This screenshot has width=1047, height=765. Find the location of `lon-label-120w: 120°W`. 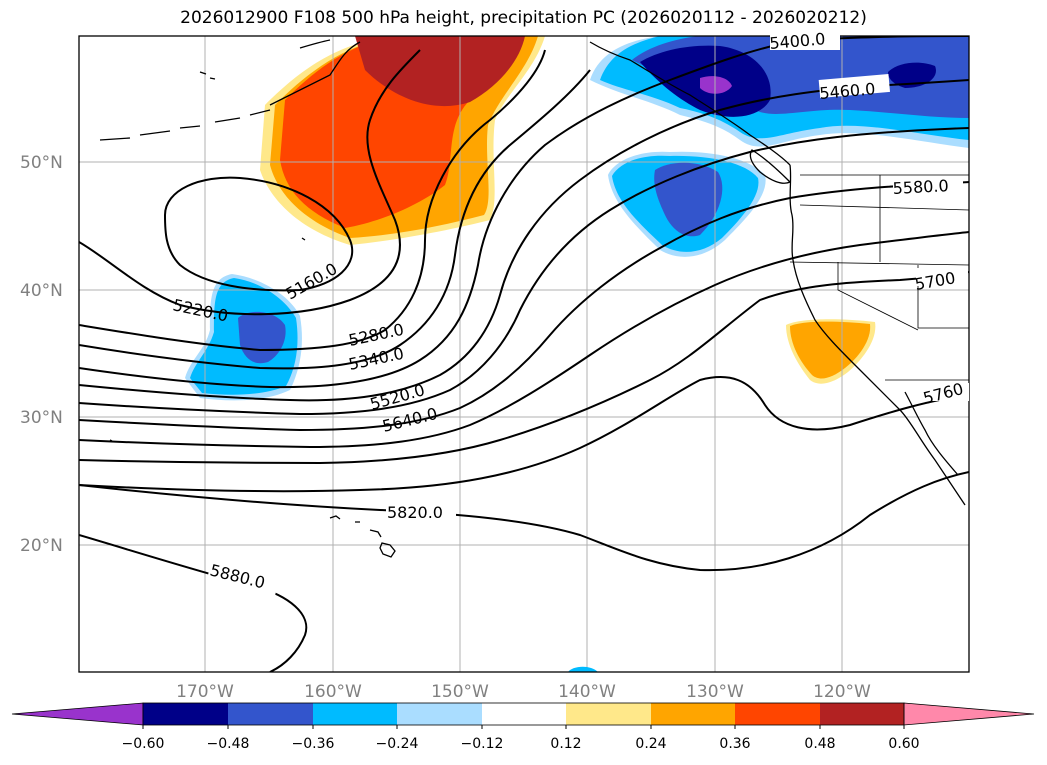

lon-label-120w: 120°W is located at coordinates (842, 692).